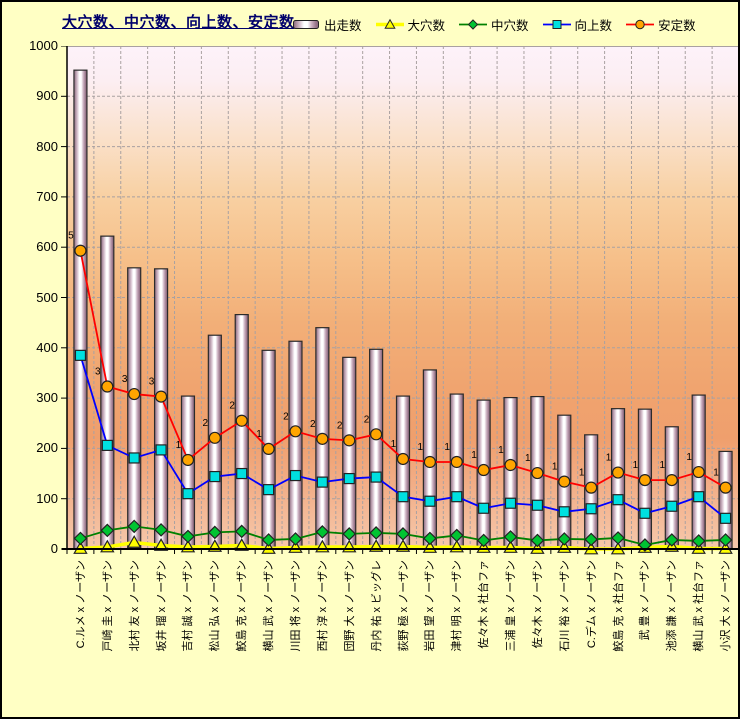  Describe the element at coordinates (677, 26) in the screenshot. I see `legend-label: 安定数` at that location.